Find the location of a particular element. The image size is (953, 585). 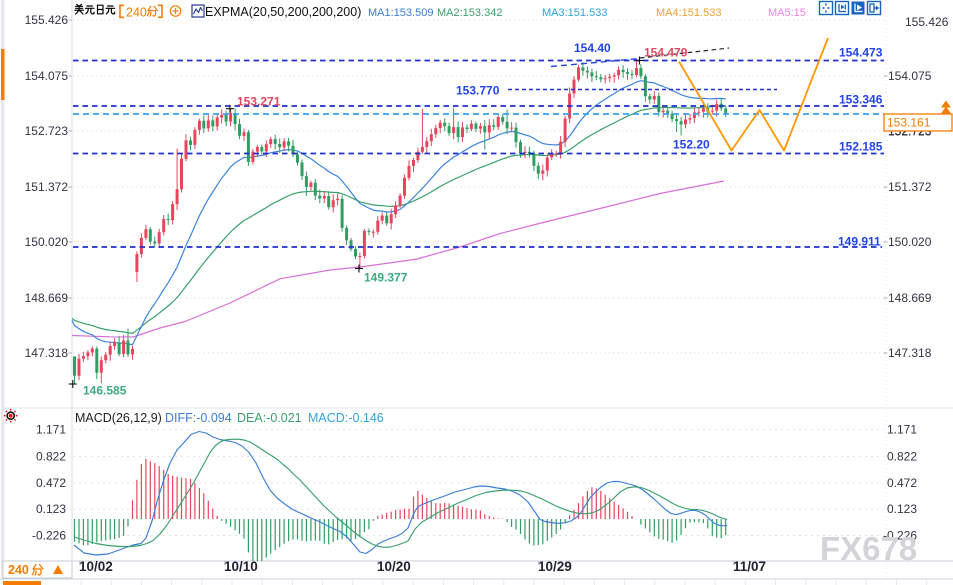

svg-text: MA3:151.533 is located at coordinates (574, 13).